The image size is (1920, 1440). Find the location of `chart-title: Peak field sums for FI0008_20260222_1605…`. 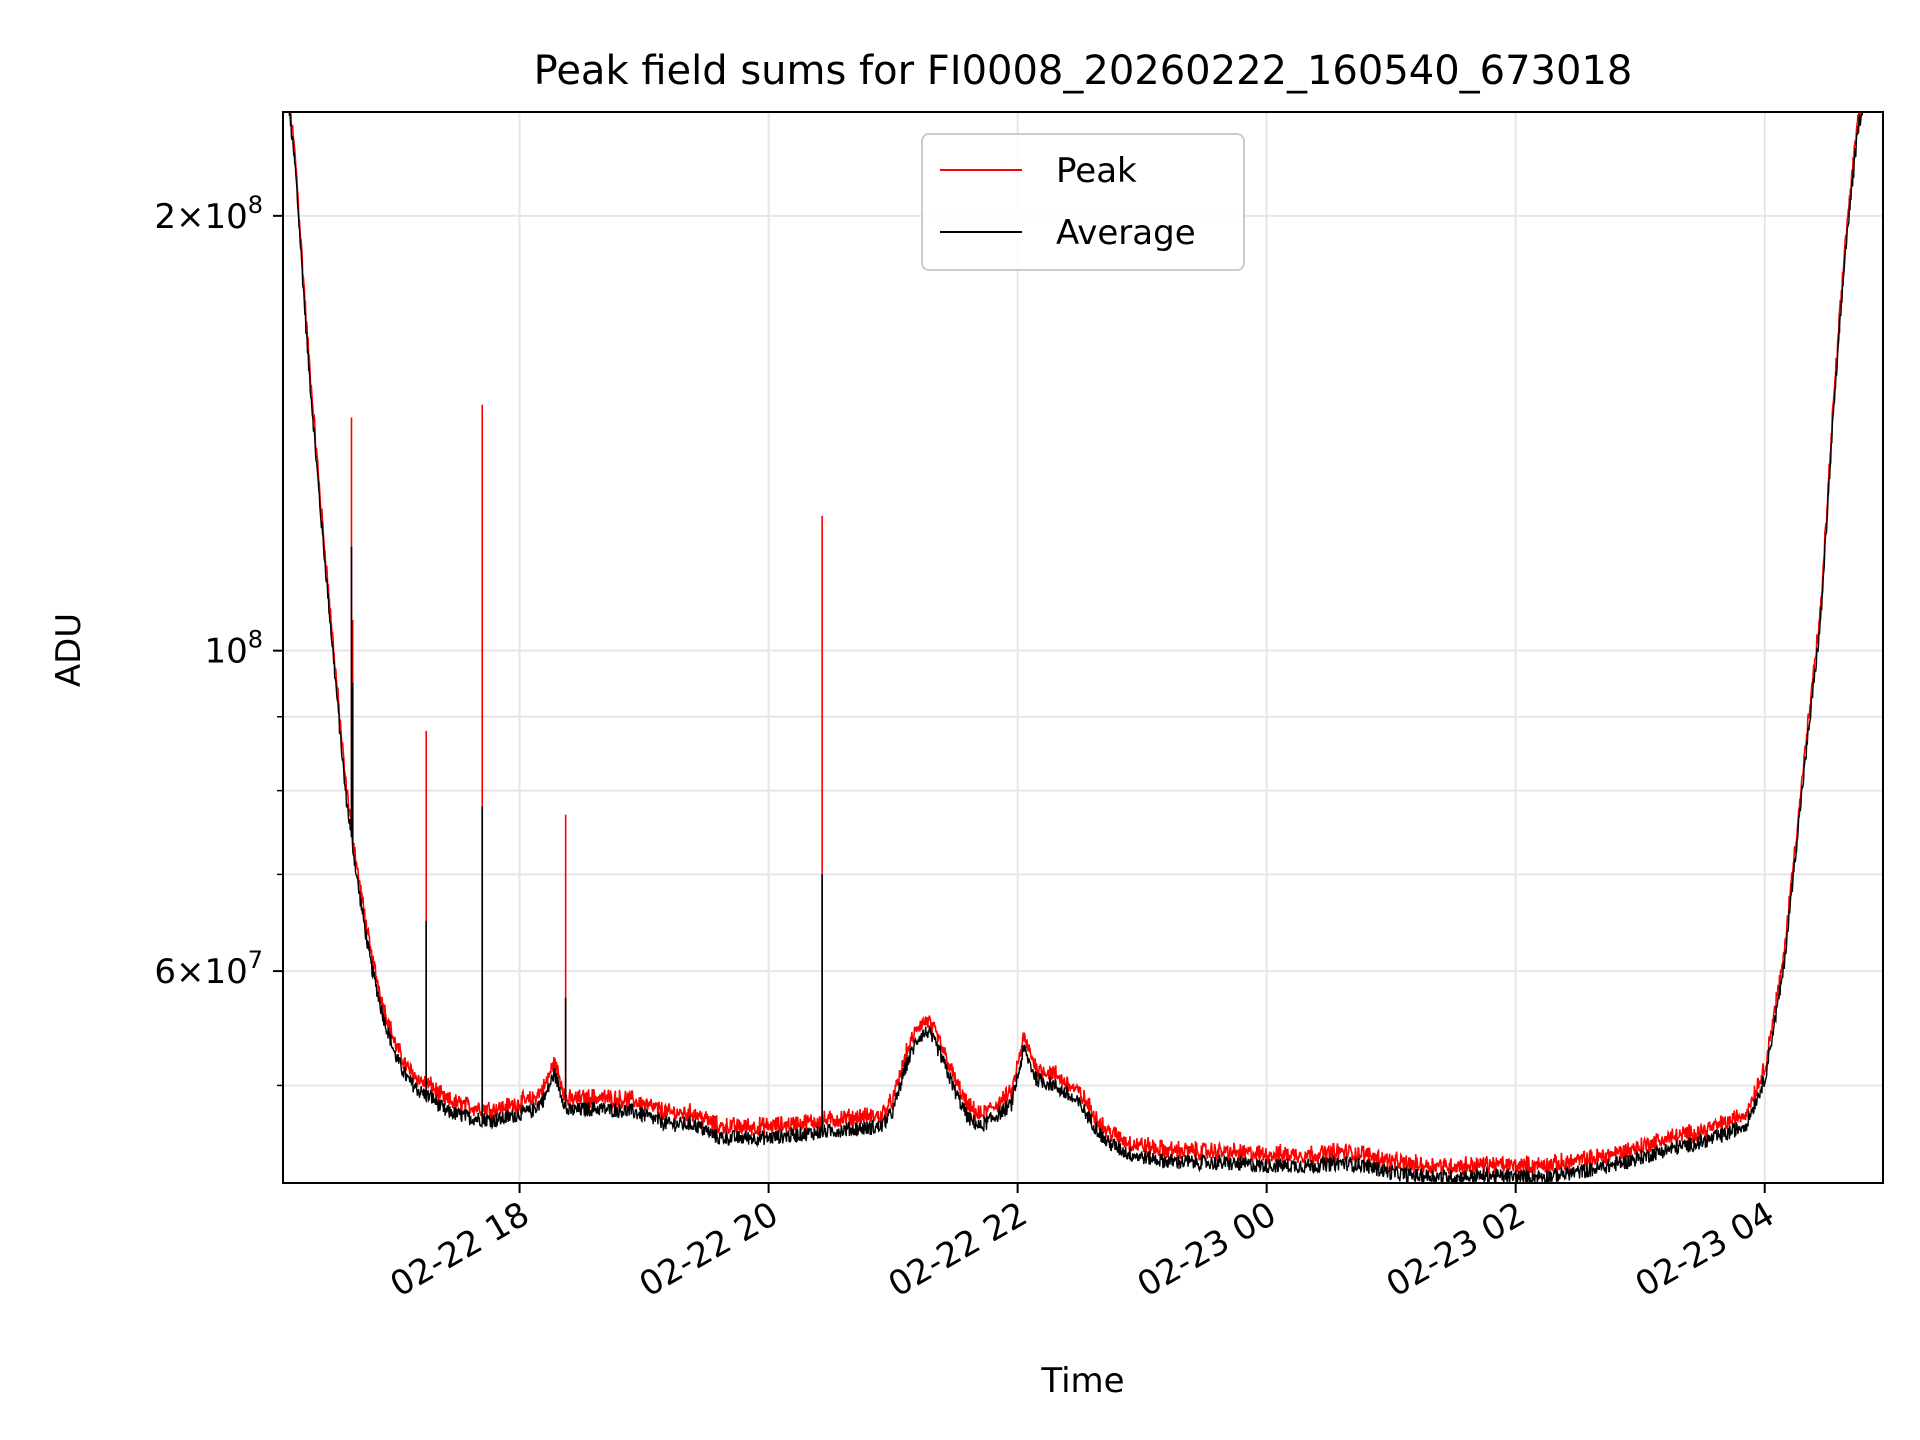

chart-title: Peak field sums for FI0008_20260222_1605… is located at coordinates (1083, 71).